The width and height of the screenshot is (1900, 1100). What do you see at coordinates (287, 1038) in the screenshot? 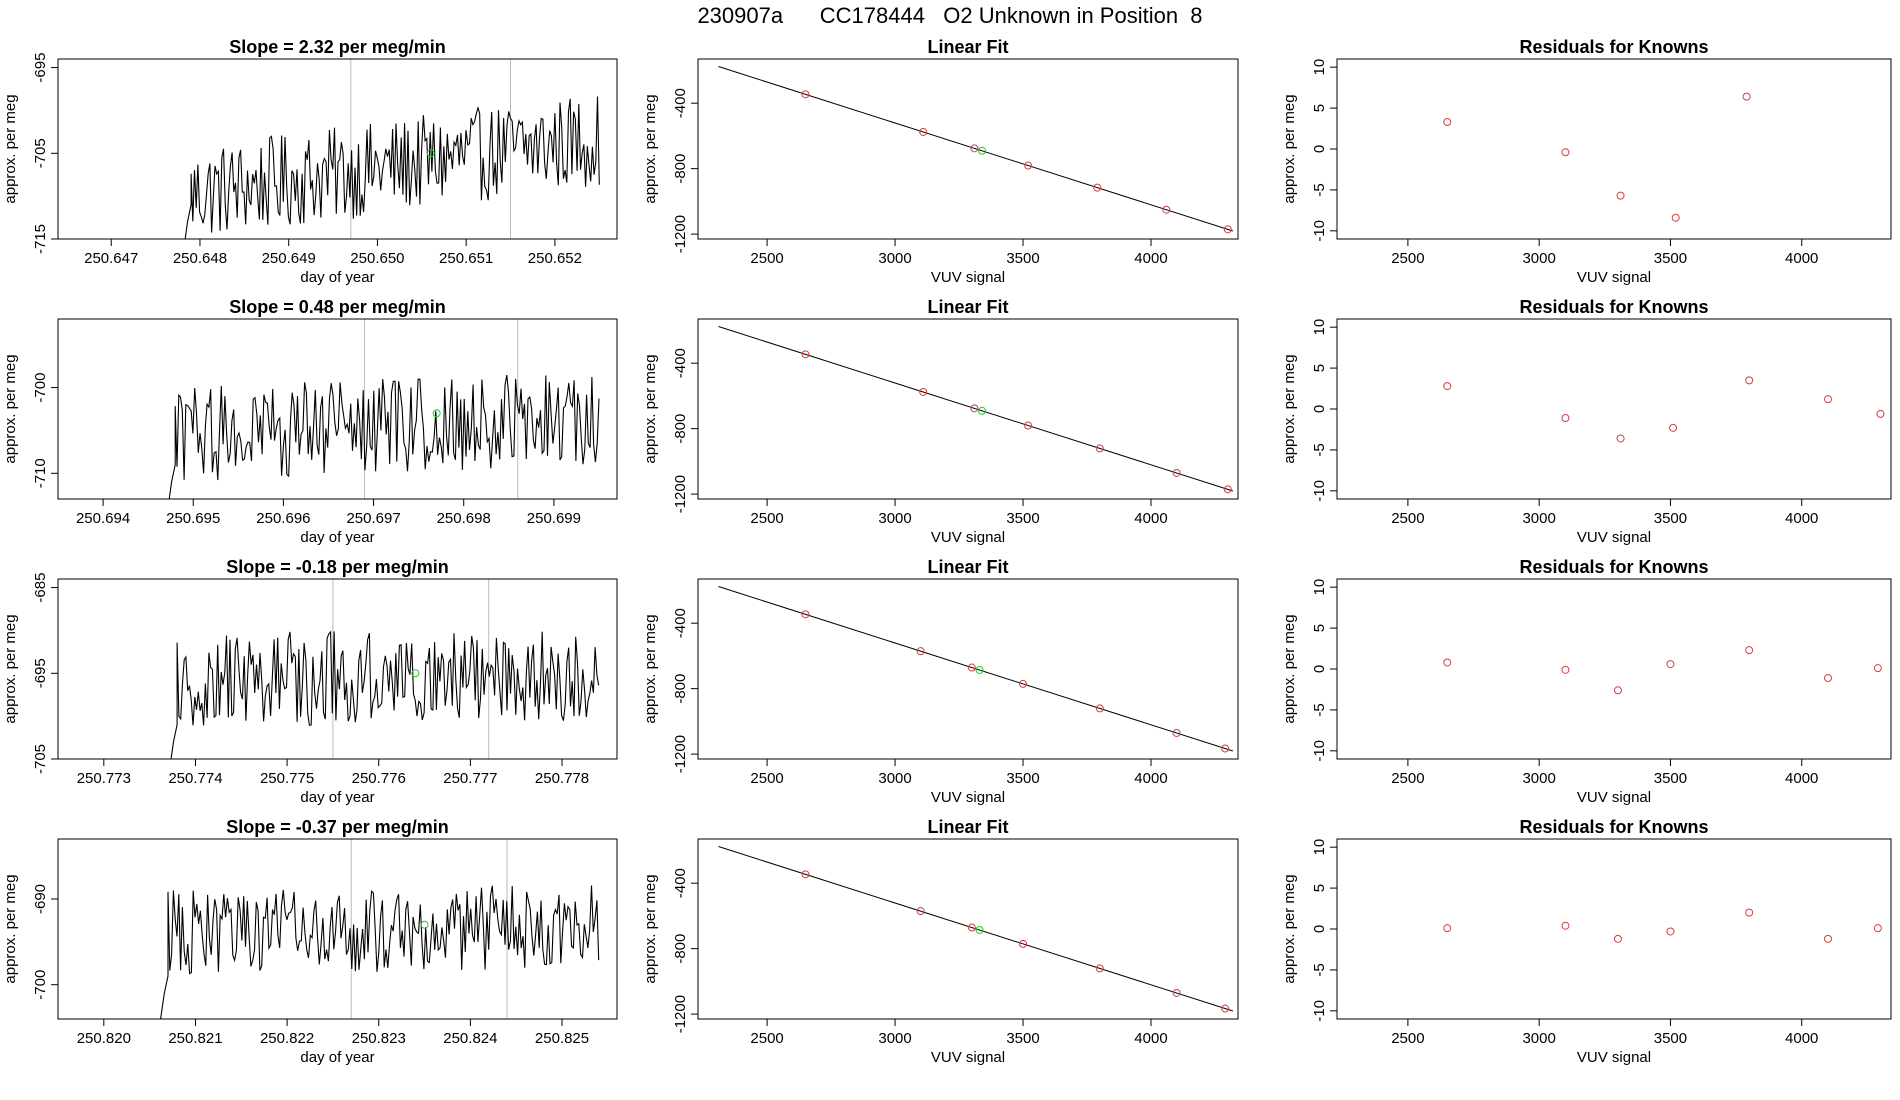
I see `x-tick-label: 250.822` at bounding box center [287, 1038].